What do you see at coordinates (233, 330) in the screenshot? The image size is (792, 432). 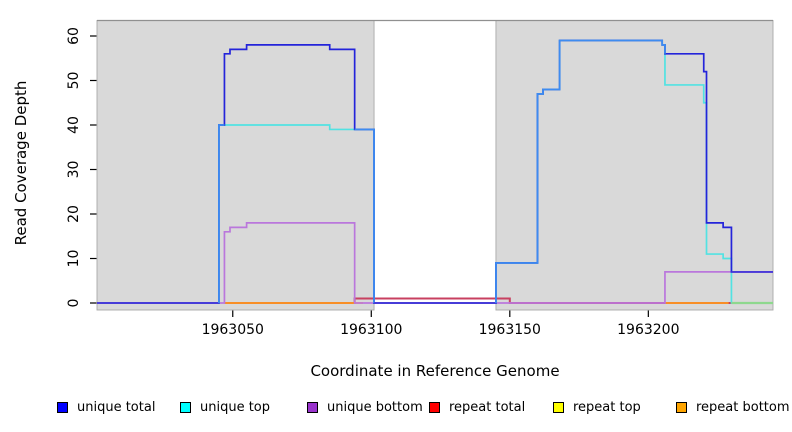 I see `x-tick-label: 1963050` at bounding box center [233, 330].